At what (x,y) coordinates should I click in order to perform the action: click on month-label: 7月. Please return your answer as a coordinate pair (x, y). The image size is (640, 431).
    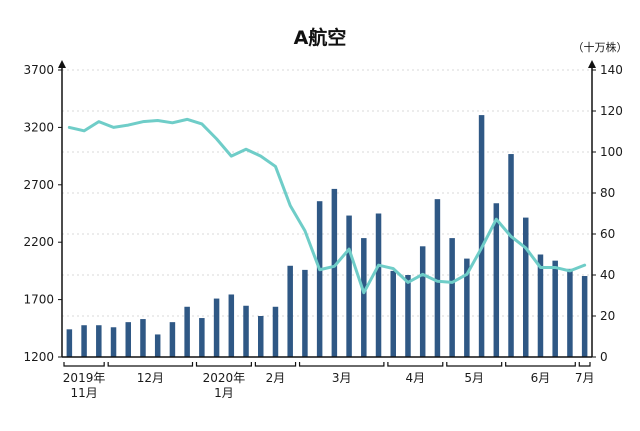
    Looking at the image, I should click on (585, 378).